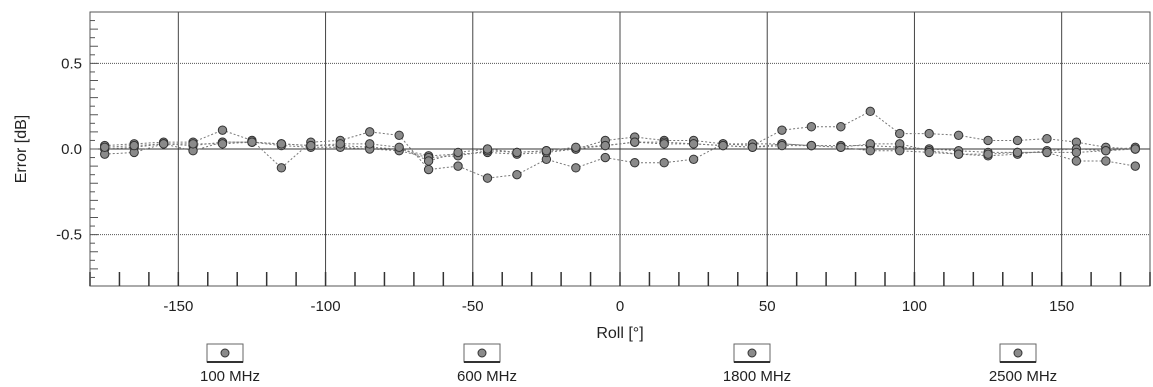 This screenshot has width=1153, height=387. I want to click on y-tick-label: 0.0, so click(71, 149).